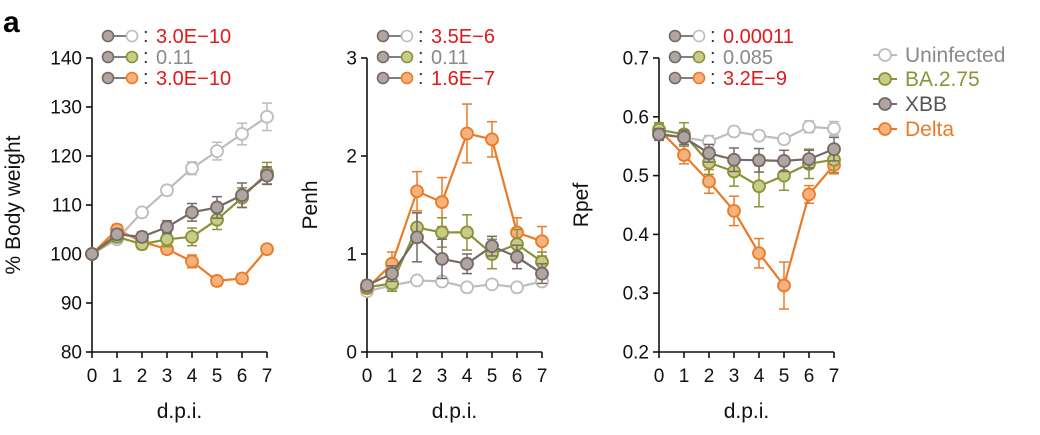  Describe the element at coordinates (351, 157) in the screenshot. I see `y-tick-label: 2` at that location.